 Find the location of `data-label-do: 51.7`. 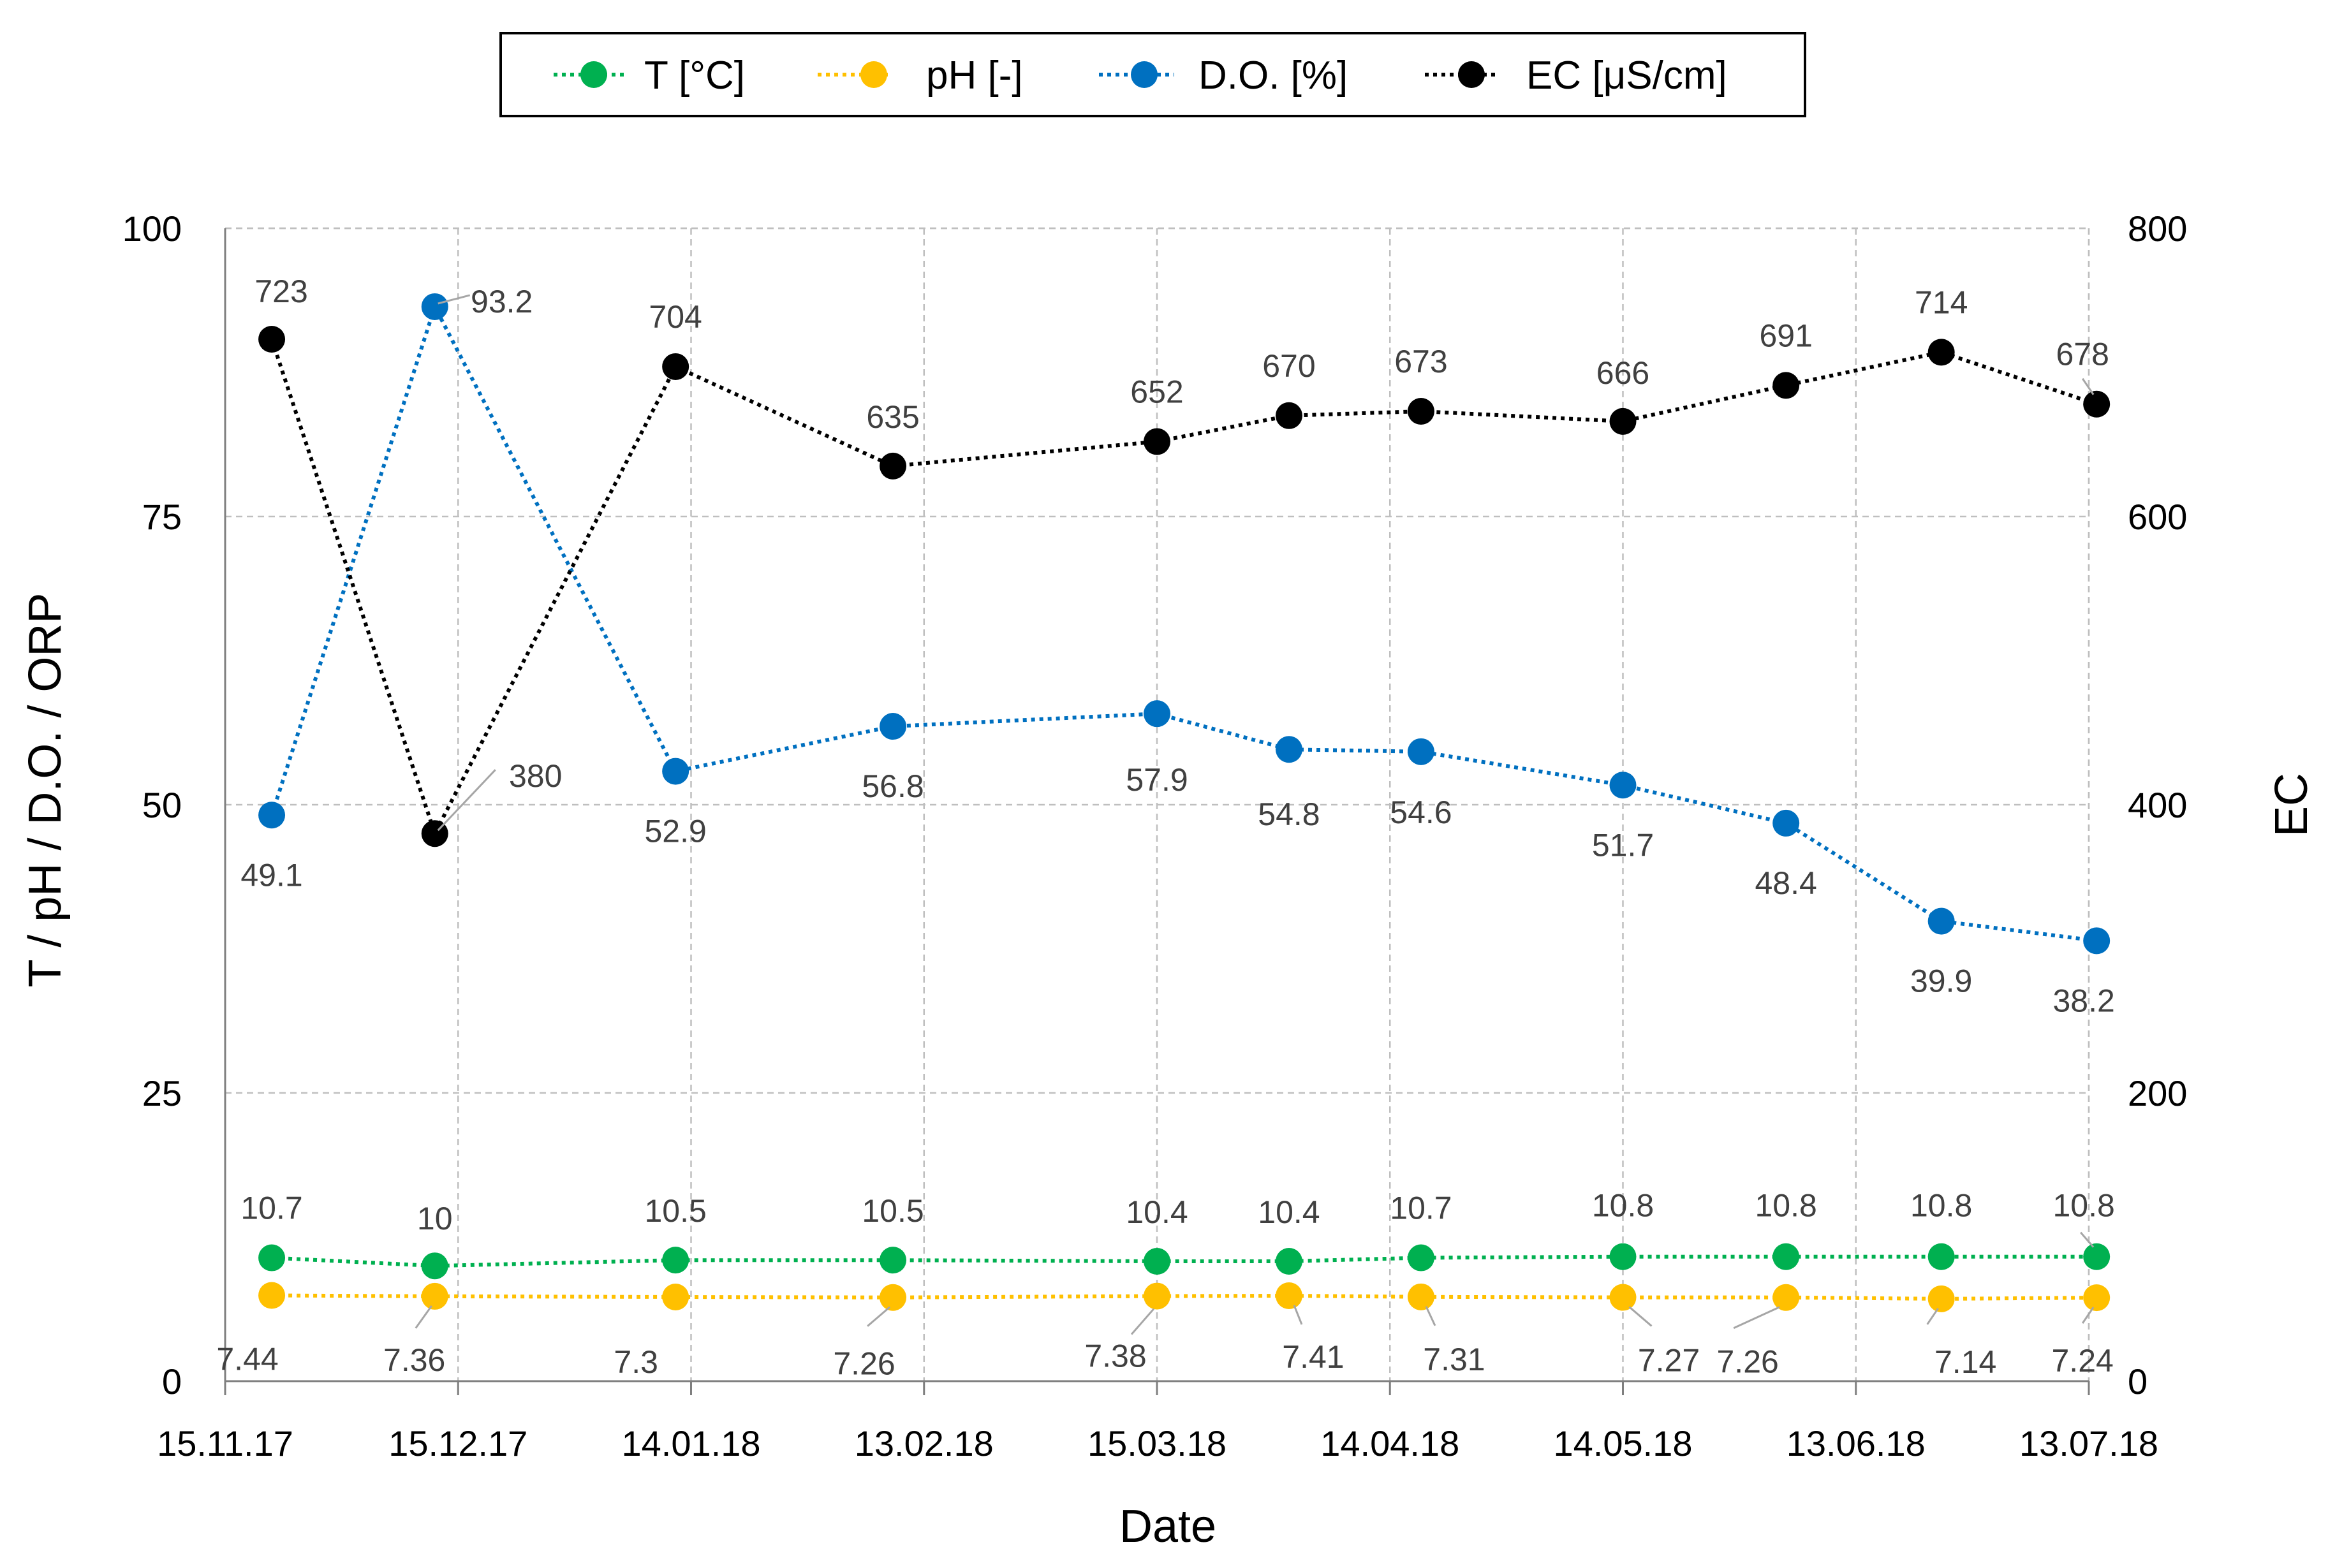

data-label-do: 51.7 is located at coordinates (1623, 845).